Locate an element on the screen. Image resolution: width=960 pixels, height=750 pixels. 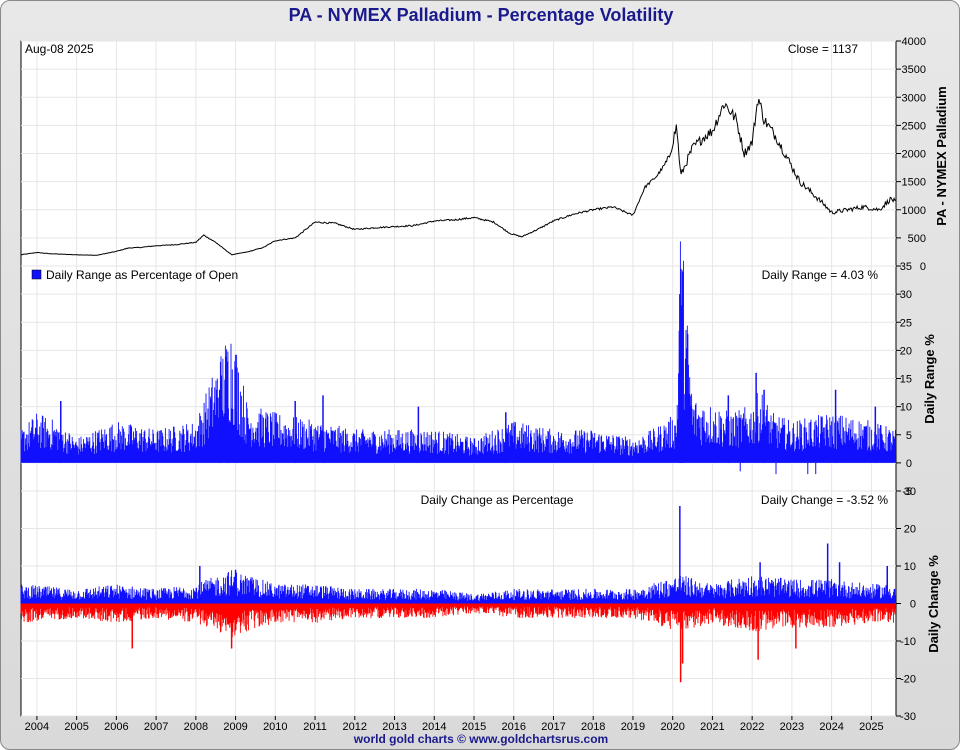
x-tick-label: 2005 is located at coordinates (76, 727).